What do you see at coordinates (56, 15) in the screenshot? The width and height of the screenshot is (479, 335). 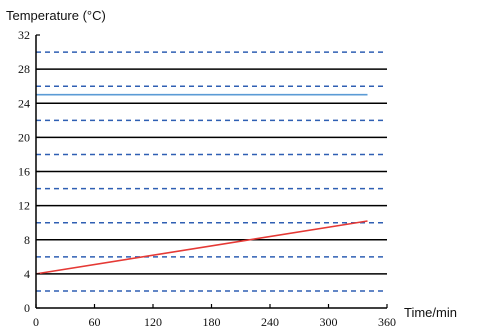 I see `y-axis-label: Temperature (°C)` at bounding box center [56, 15].